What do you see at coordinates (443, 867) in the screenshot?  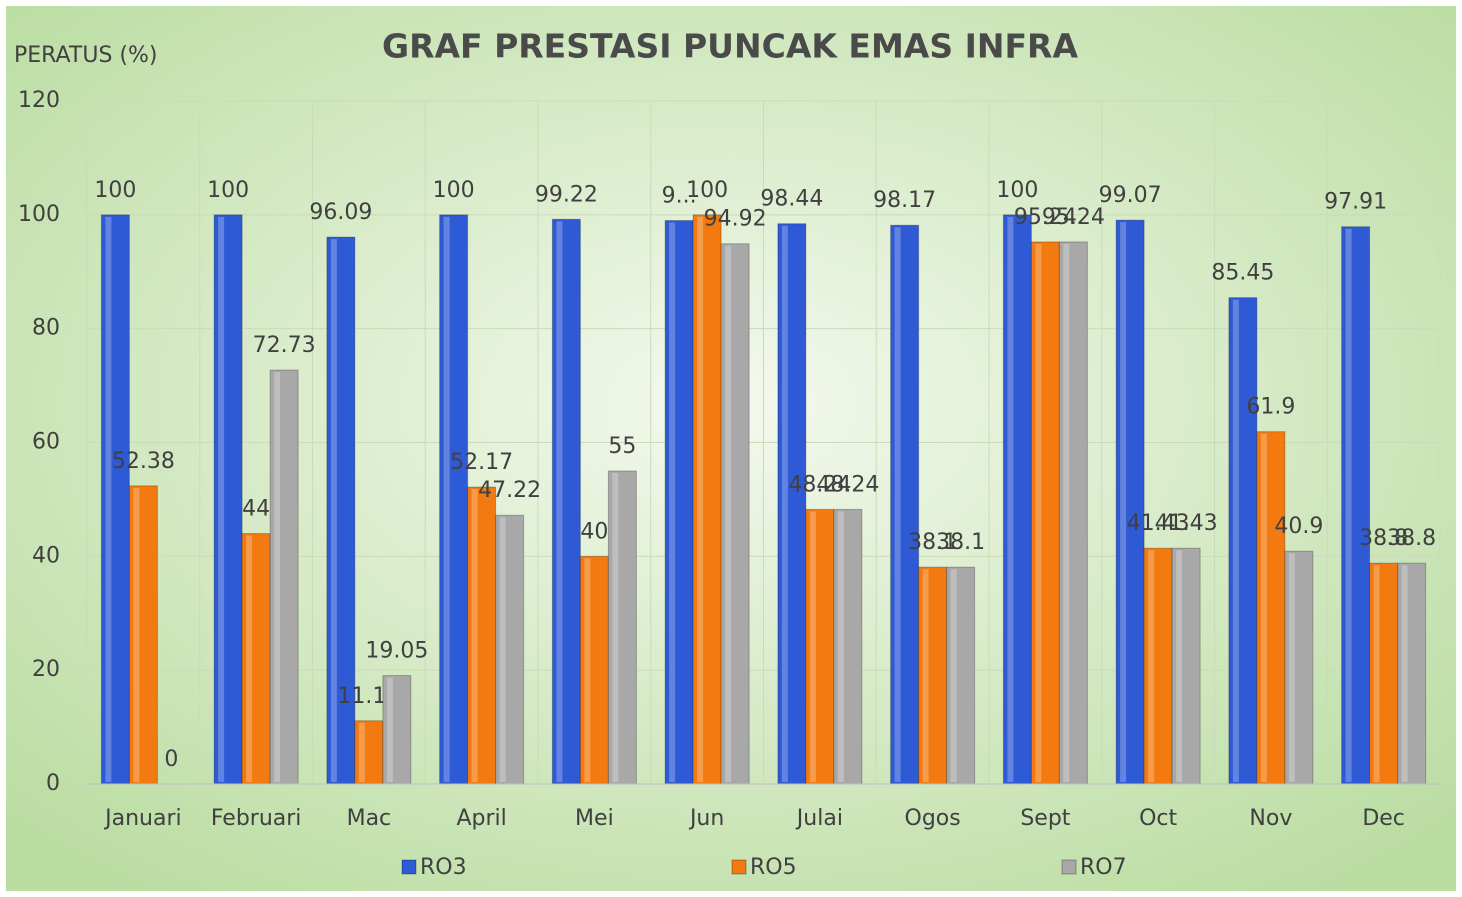 I see `legend-label: RO3` at bounding box center [443, 867].